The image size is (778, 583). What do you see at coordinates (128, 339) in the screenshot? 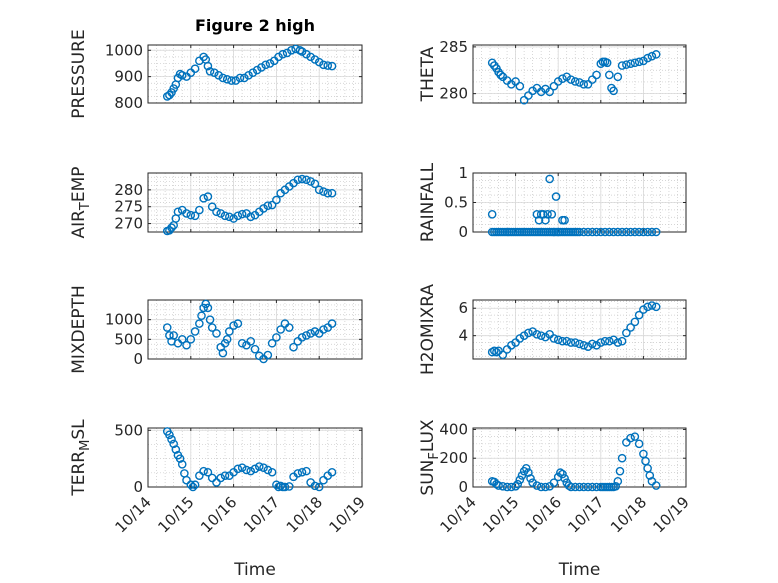
I see `y-tick-label: 500` at bounding box center [128, 339].